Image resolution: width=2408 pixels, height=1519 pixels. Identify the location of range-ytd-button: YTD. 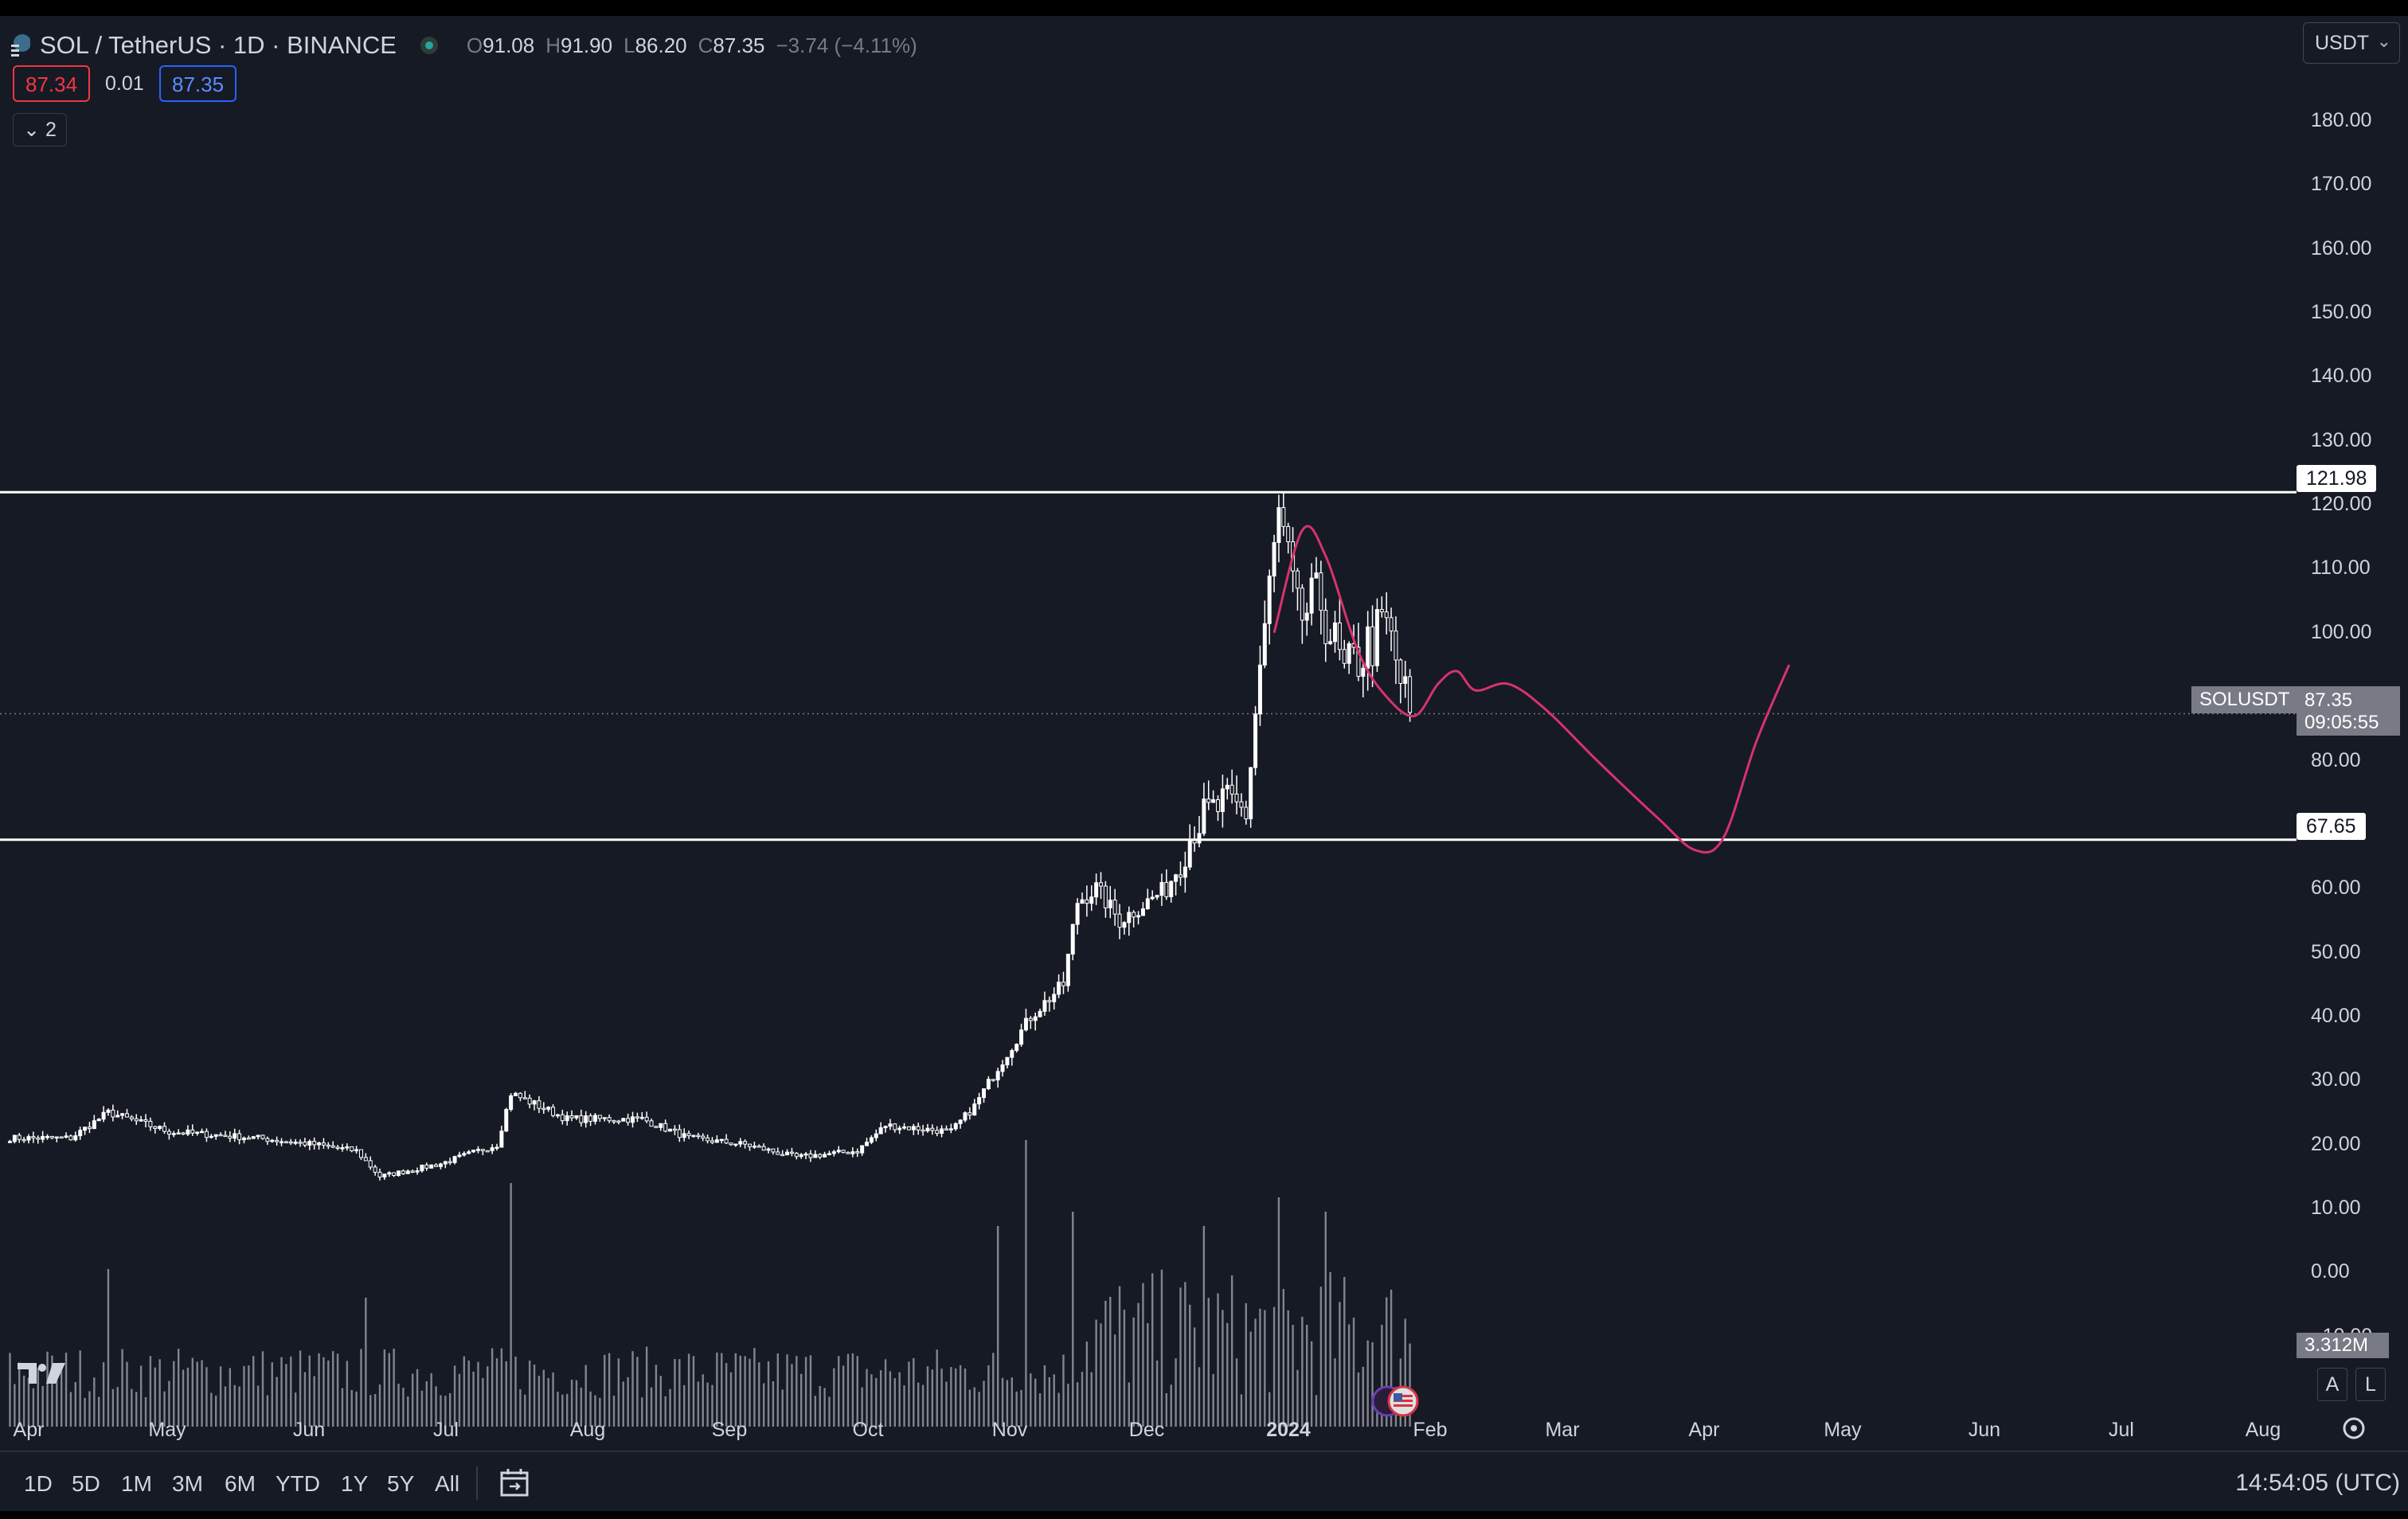
(298, 1483).